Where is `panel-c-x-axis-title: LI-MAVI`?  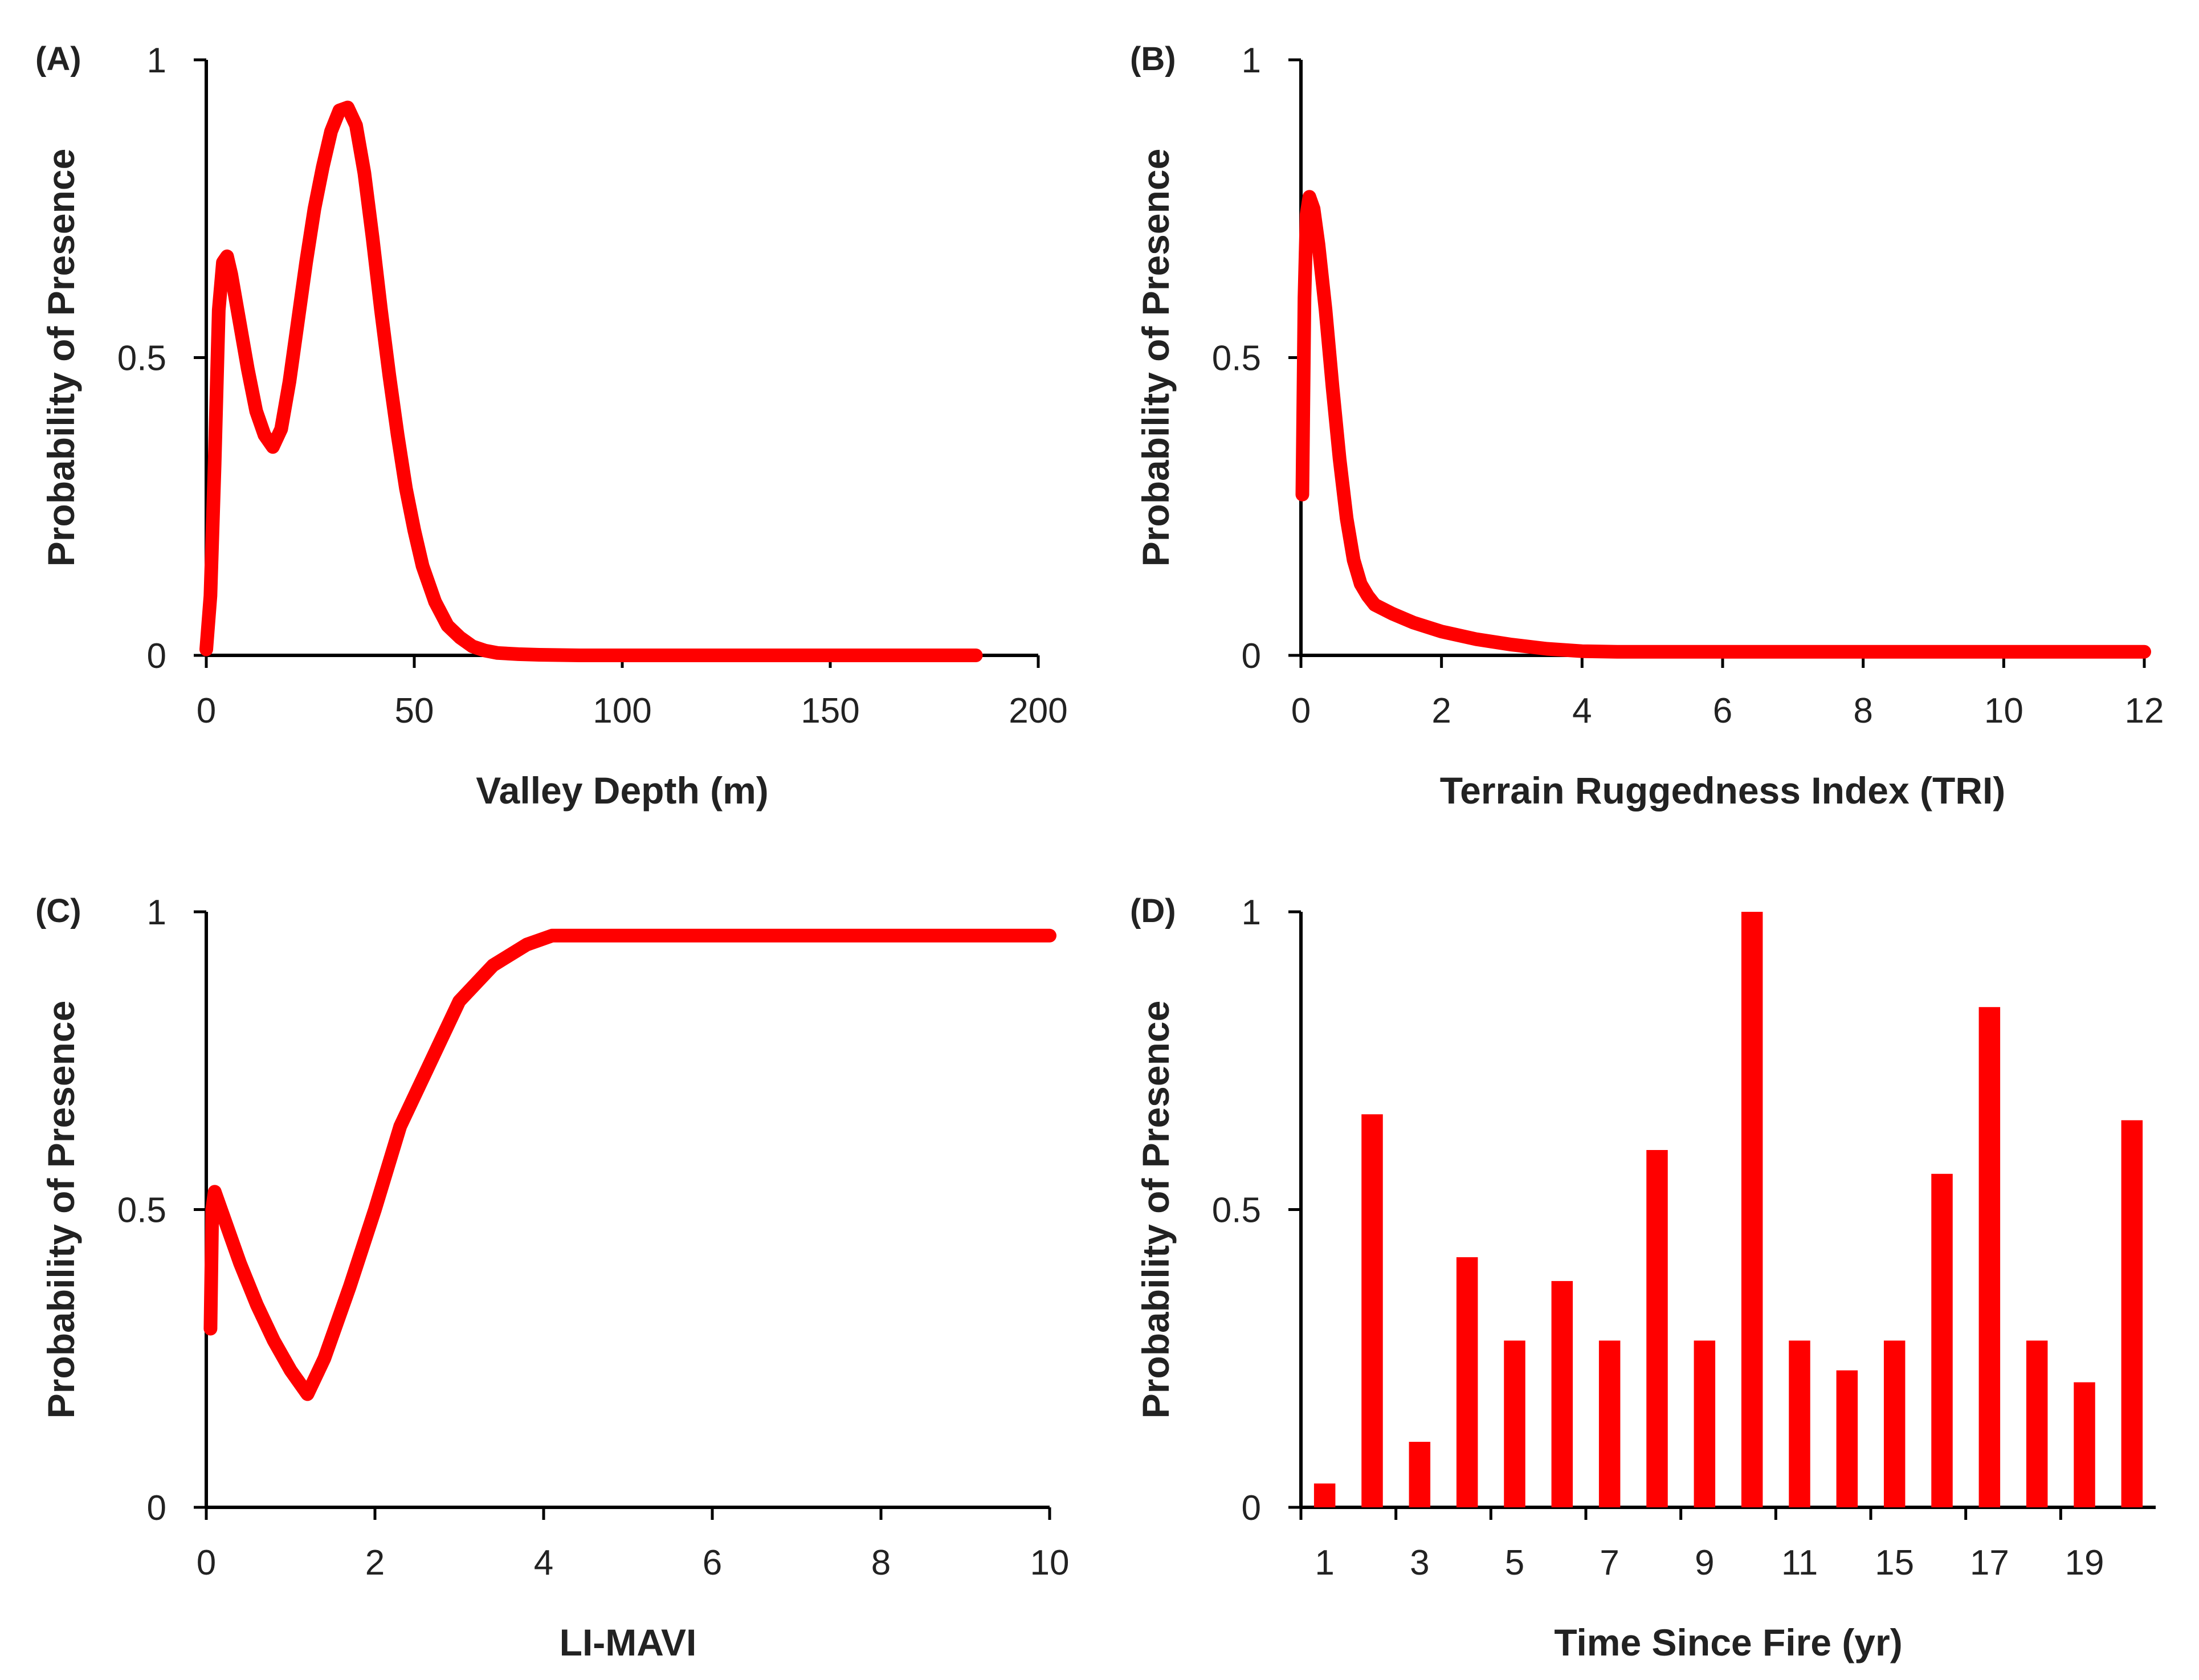 panel-c-x-axis-title: LI-MAVI is located at coordinates (628, 1642).